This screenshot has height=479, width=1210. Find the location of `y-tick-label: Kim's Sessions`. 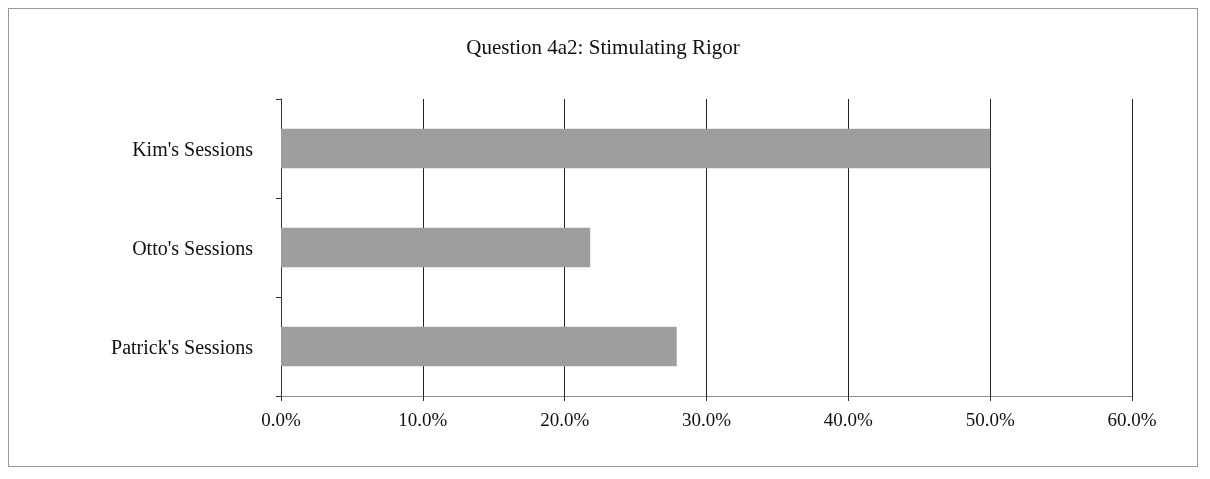

y-tick-label: Kim's Sessions is located at coordinates (193, 148).